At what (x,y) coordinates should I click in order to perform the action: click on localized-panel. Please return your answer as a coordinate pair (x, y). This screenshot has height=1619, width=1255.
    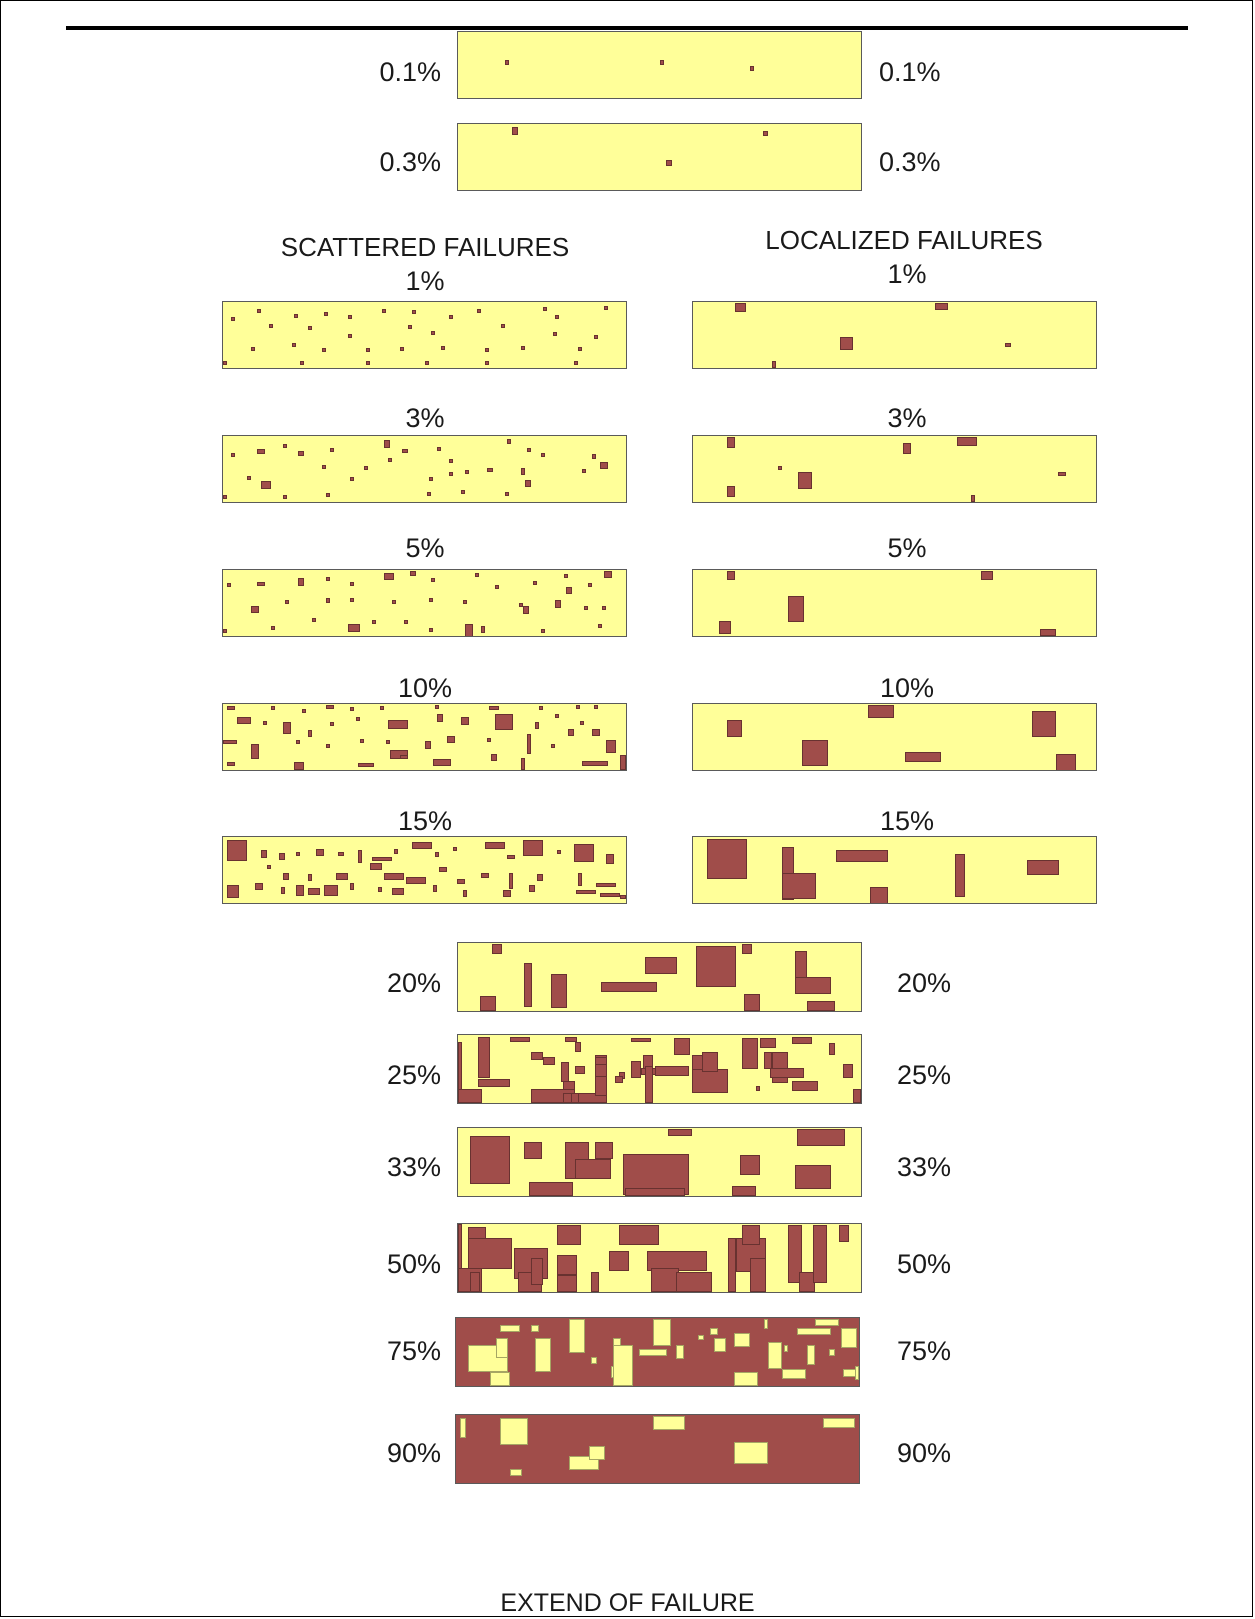
    Looking at the image, I should click on (894, 737).